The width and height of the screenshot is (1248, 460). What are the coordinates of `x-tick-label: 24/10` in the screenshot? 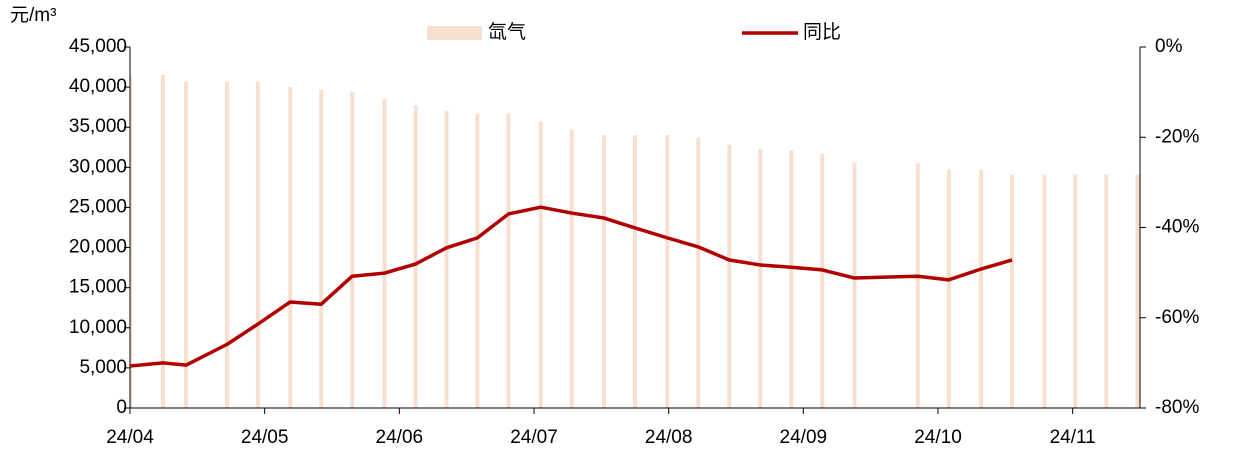 It's located at (938, 437).